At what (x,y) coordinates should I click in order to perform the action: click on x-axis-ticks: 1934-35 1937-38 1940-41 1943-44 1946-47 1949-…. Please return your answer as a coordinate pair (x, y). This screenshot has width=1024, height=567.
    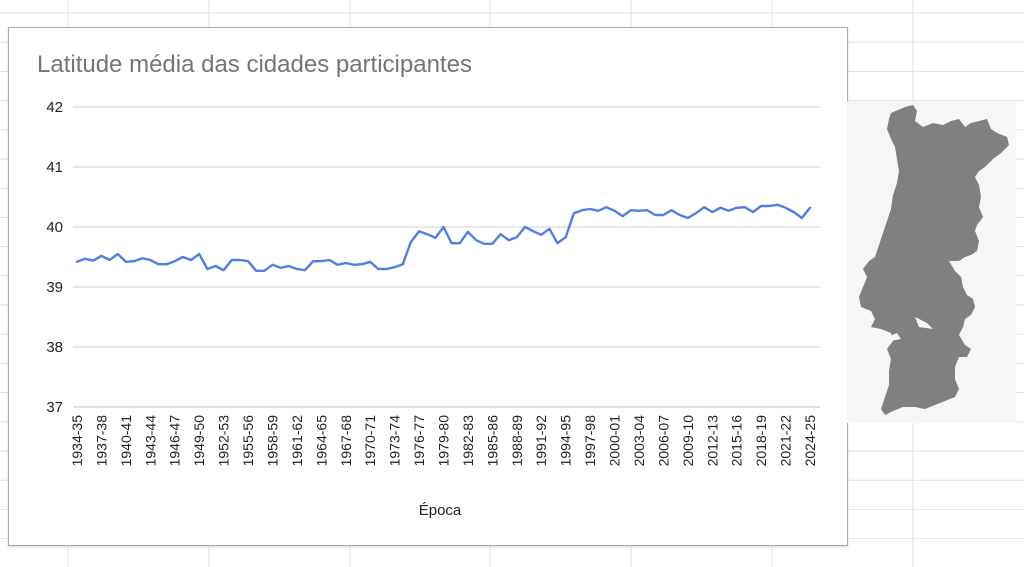
    Looking at the image, I should click on (443, 441).